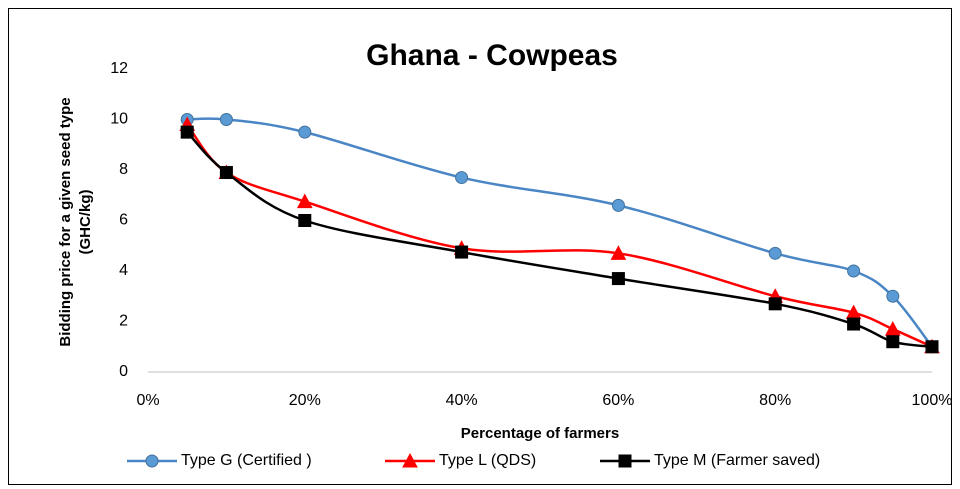 The height and width of the screenshot is (489, 960). I want to click on y-tick-label: 0, so click(123, 371).